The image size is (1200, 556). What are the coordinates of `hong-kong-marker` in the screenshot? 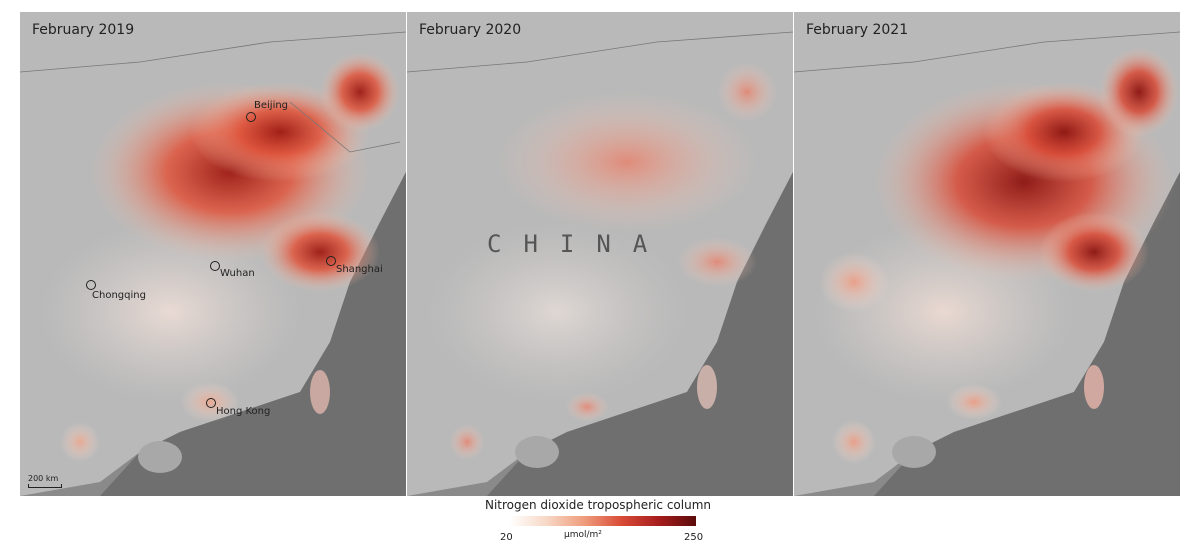 It's located at (211, 403).